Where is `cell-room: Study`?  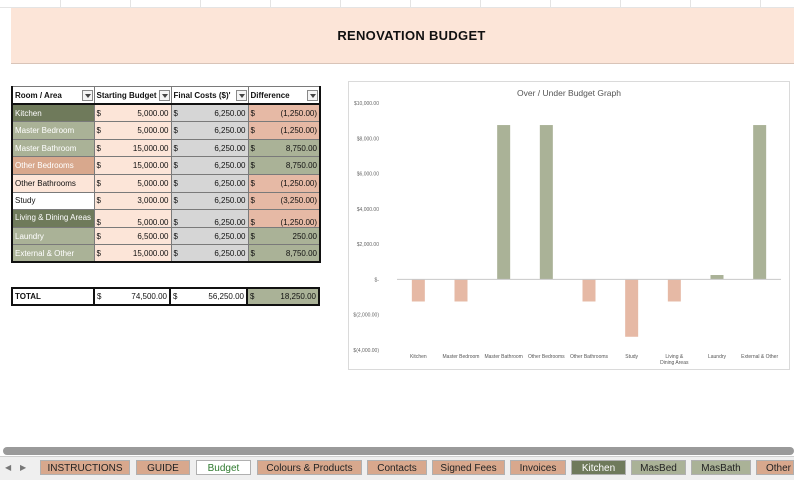 cell-room: Study is located at coordinates (53, 201).